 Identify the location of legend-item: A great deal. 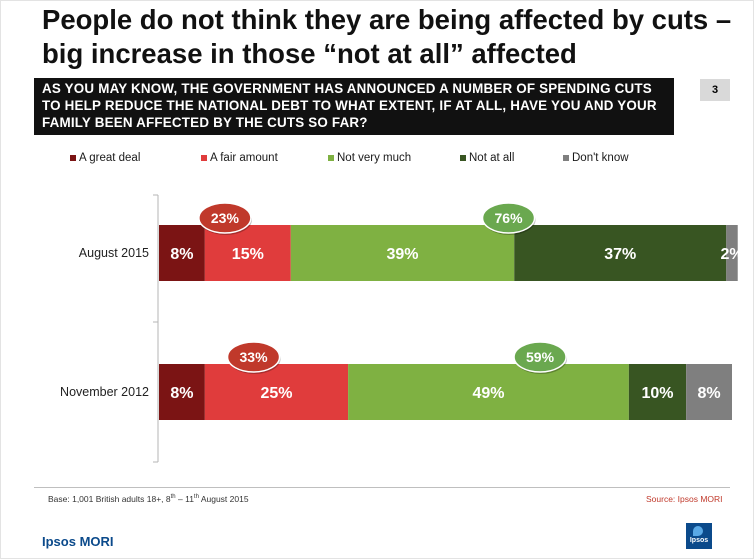
(105, 158).